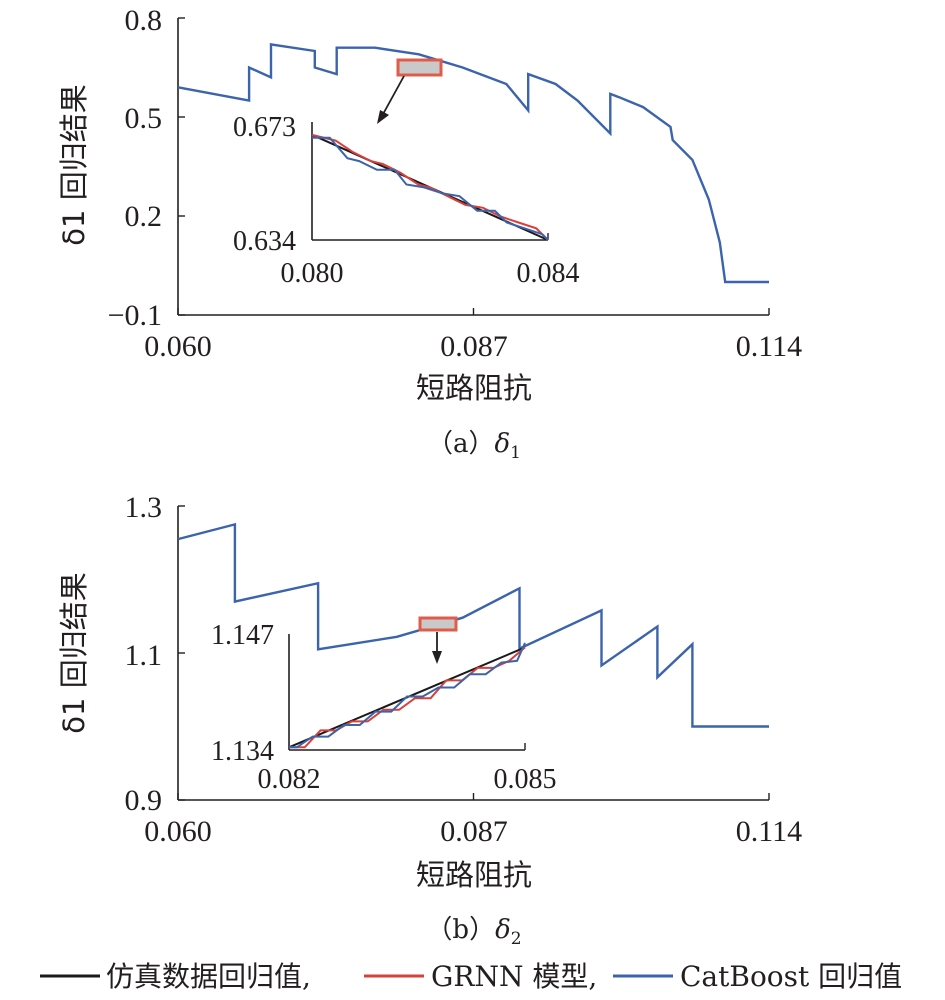 The image size is (945, 1000). What do you see at coordinates (769, 346) in the screenshot?
I see `chart-a-xtick: 0.114` at bounding box center [769, 346].